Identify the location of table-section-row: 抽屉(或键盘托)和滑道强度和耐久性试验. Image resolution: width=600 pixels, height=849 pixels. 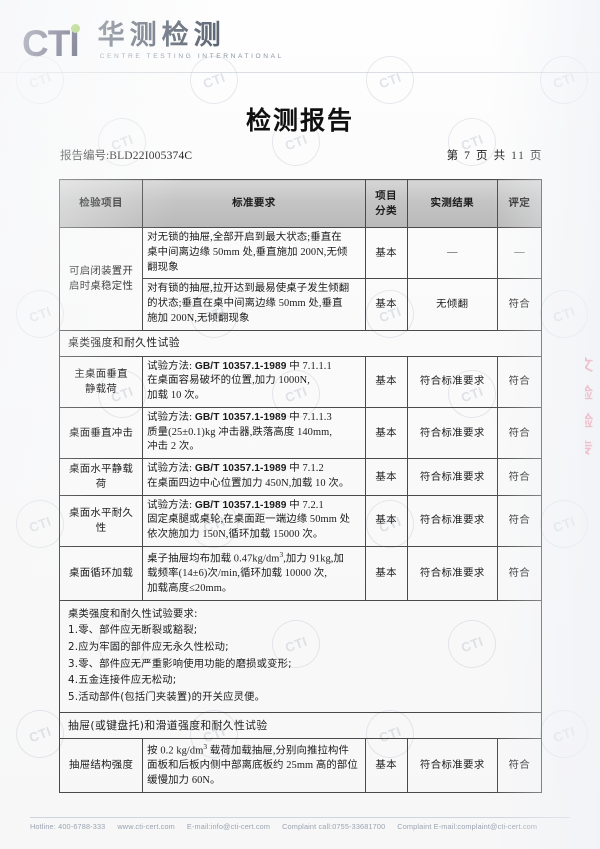
(300, 725).